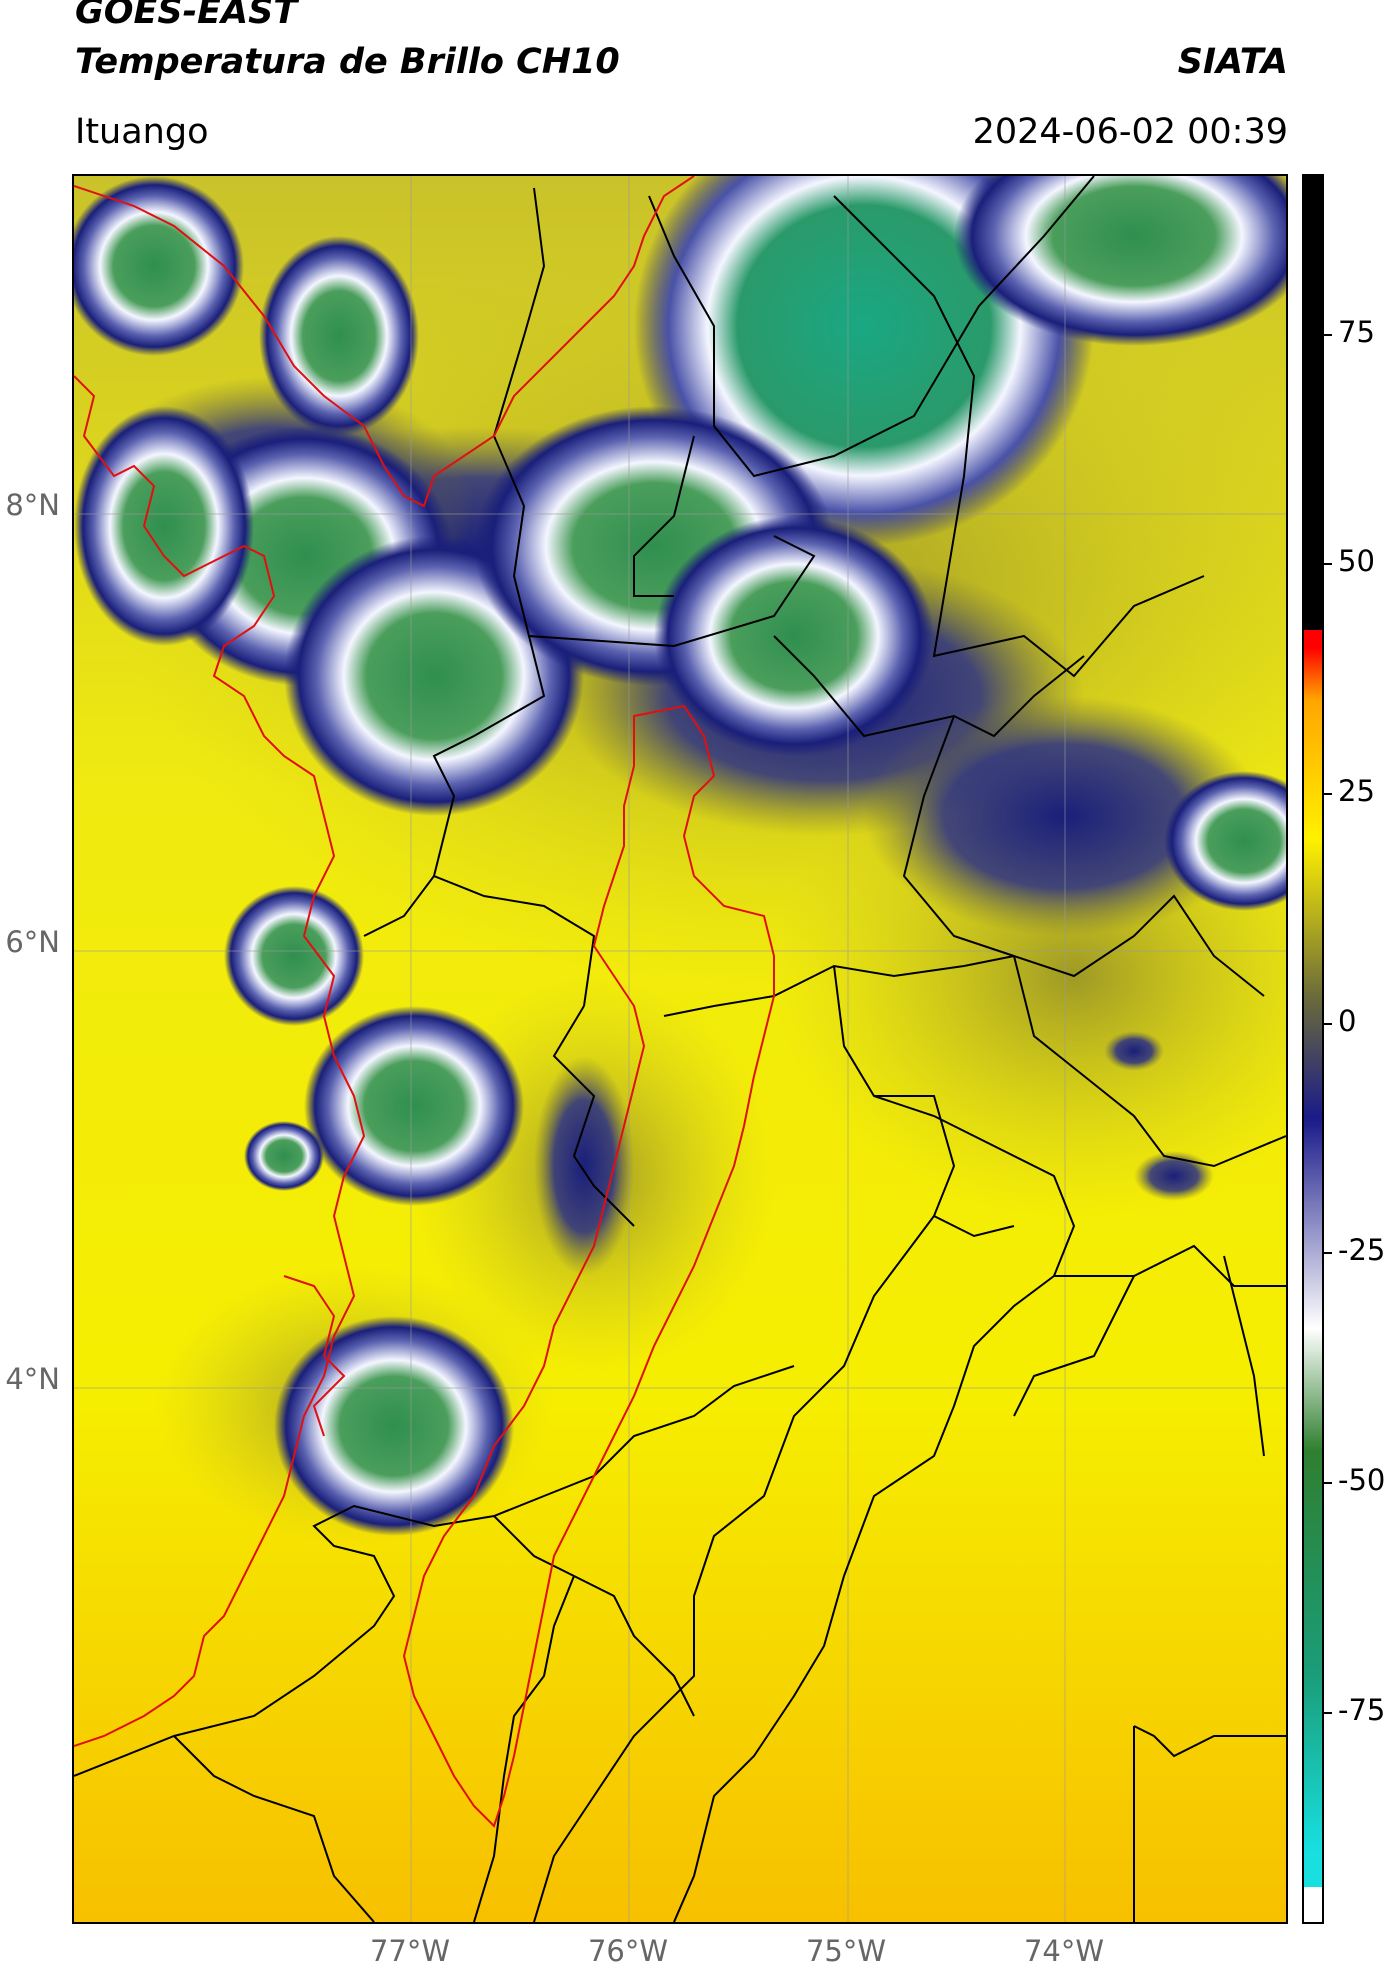 This screenshot has height=1981, width=1384. What do you see at coordinates (1356, 561) in the screenshot?
I see `colorbar-label-50: 50` at bounding box center [1356, 561].